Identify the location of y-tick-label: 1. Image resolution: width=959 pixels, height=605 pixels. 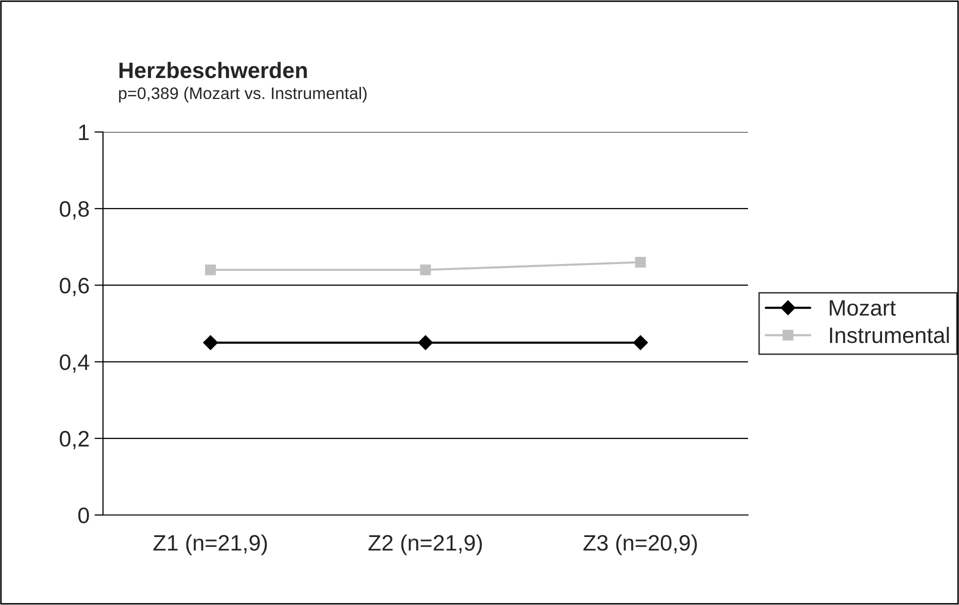
(84, 132).